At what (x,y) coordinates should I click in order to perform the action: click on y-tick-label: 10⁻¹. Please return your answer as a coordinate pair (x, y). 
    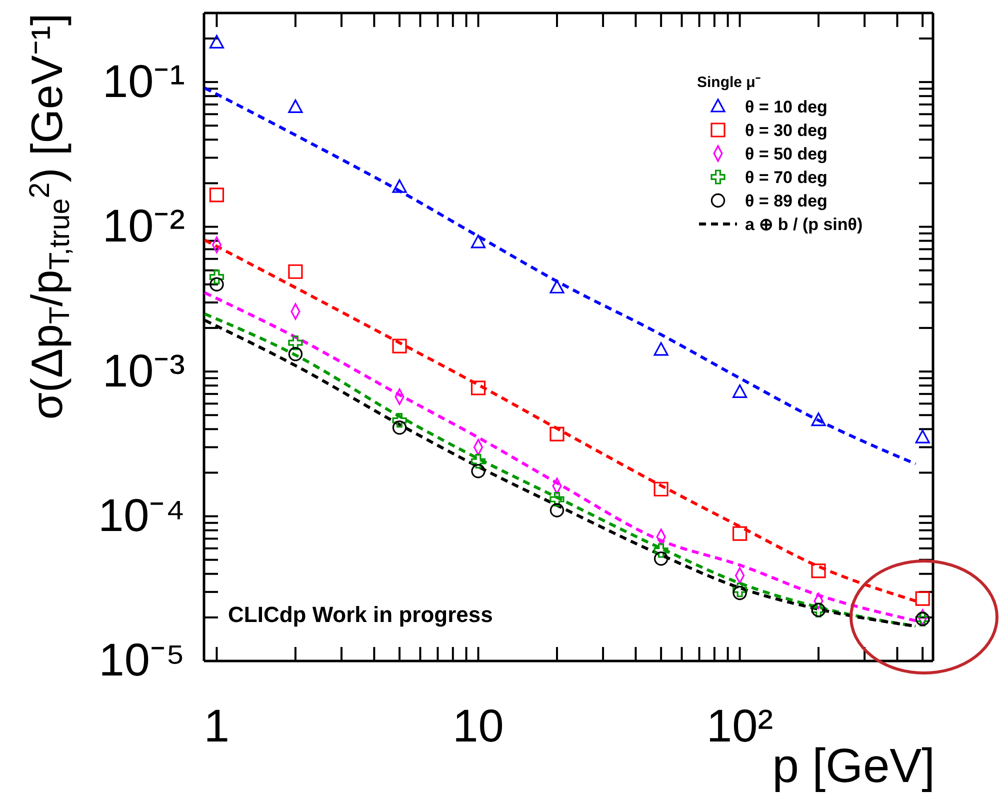
    Looking at the image, I should click on (143, 80).